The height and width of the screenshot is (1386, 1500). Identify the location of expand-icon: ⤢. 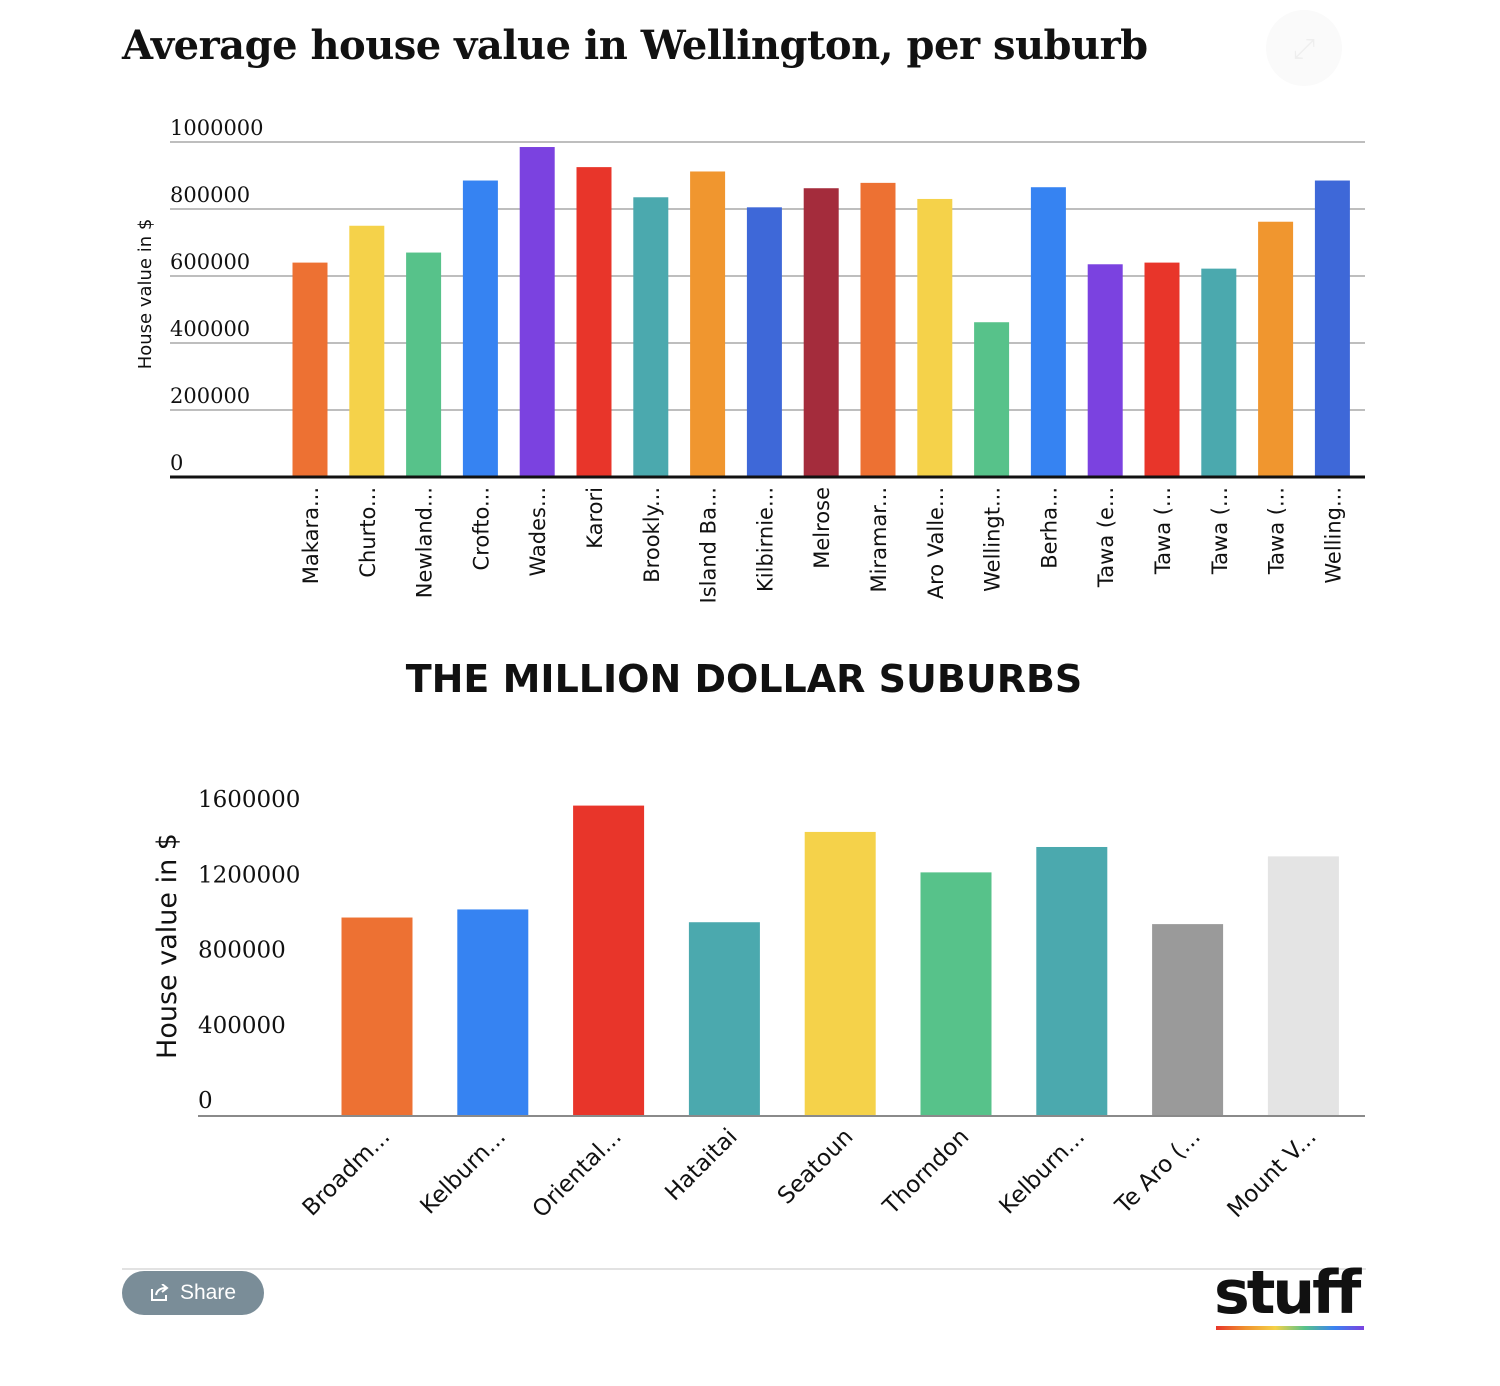
(1304, 48).